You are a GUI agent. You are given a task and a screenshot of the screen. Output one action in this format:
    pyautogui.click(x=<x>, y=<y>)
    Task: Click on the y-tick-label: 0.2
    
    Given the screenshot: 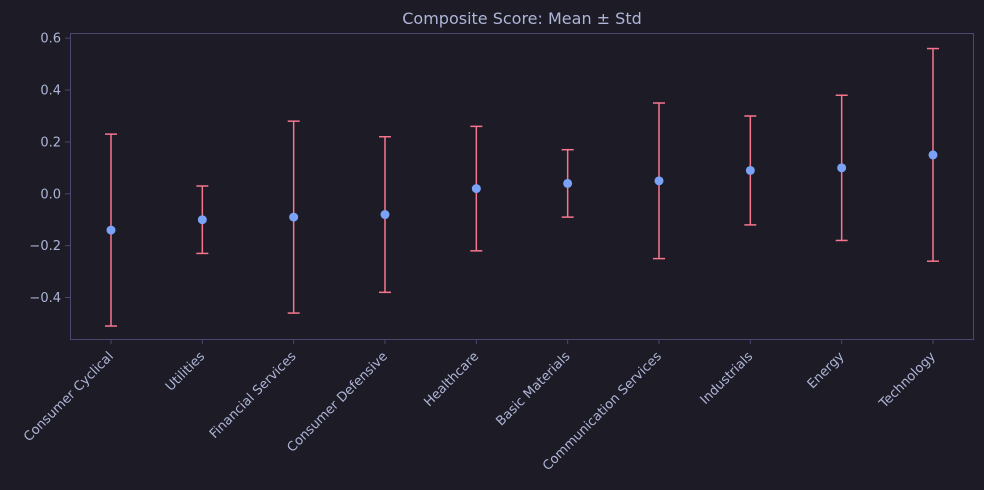 What is the action you would take?
    pyautogui.click(x=50, y=142)
    